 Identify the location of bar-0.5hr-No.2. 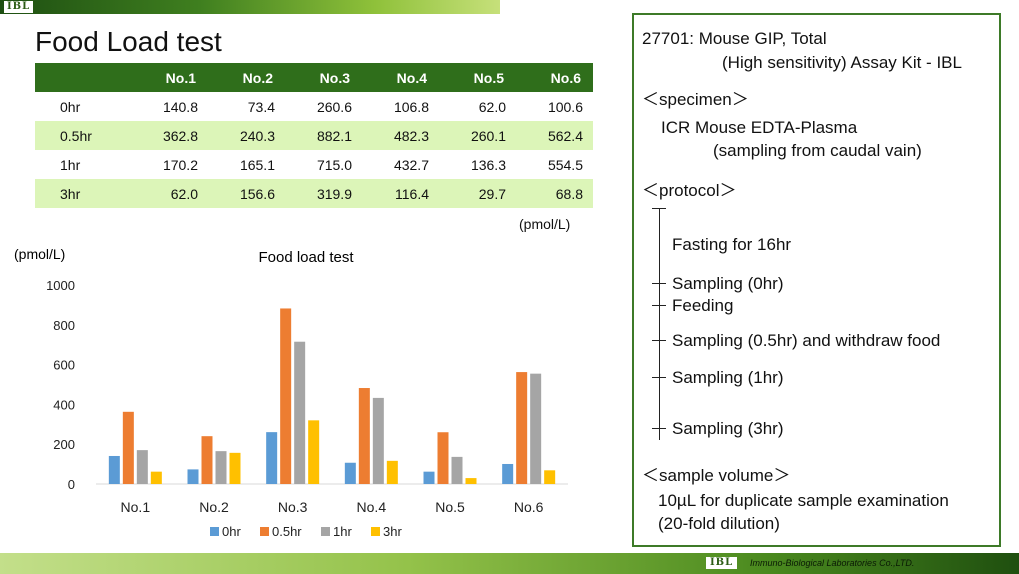
(207, 460).